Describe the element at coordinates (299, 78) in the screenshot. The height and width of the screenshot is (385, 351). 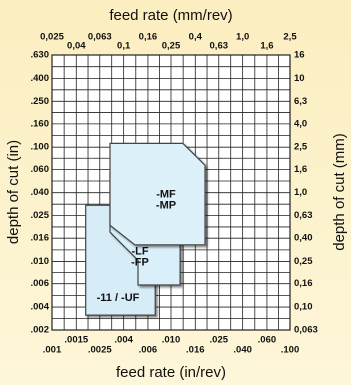
I see `right-tick-label: 10` at that location.